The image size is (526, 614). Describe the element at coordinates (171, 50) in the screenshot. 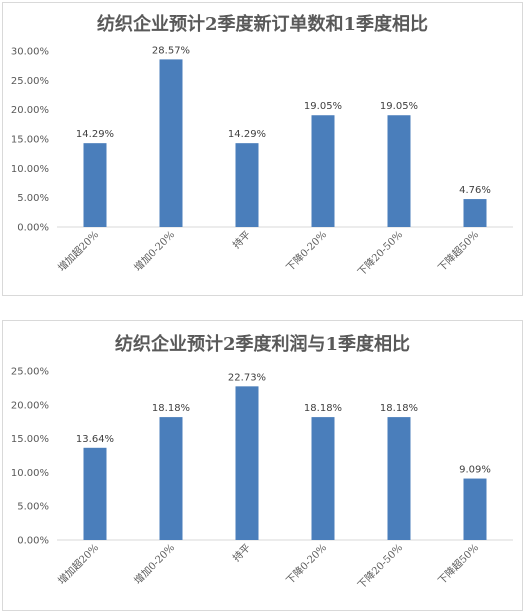

I see `data-label: 28.57%` at that location.